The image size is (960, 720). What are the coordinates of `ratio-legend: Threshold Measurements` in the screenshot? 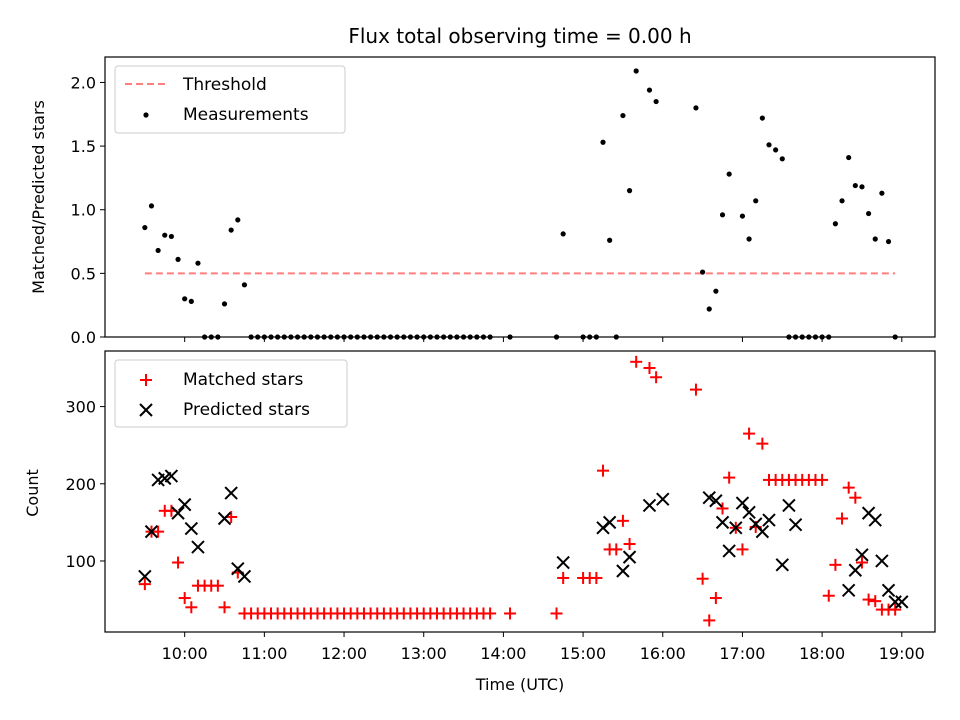 It's located at (230, 99).